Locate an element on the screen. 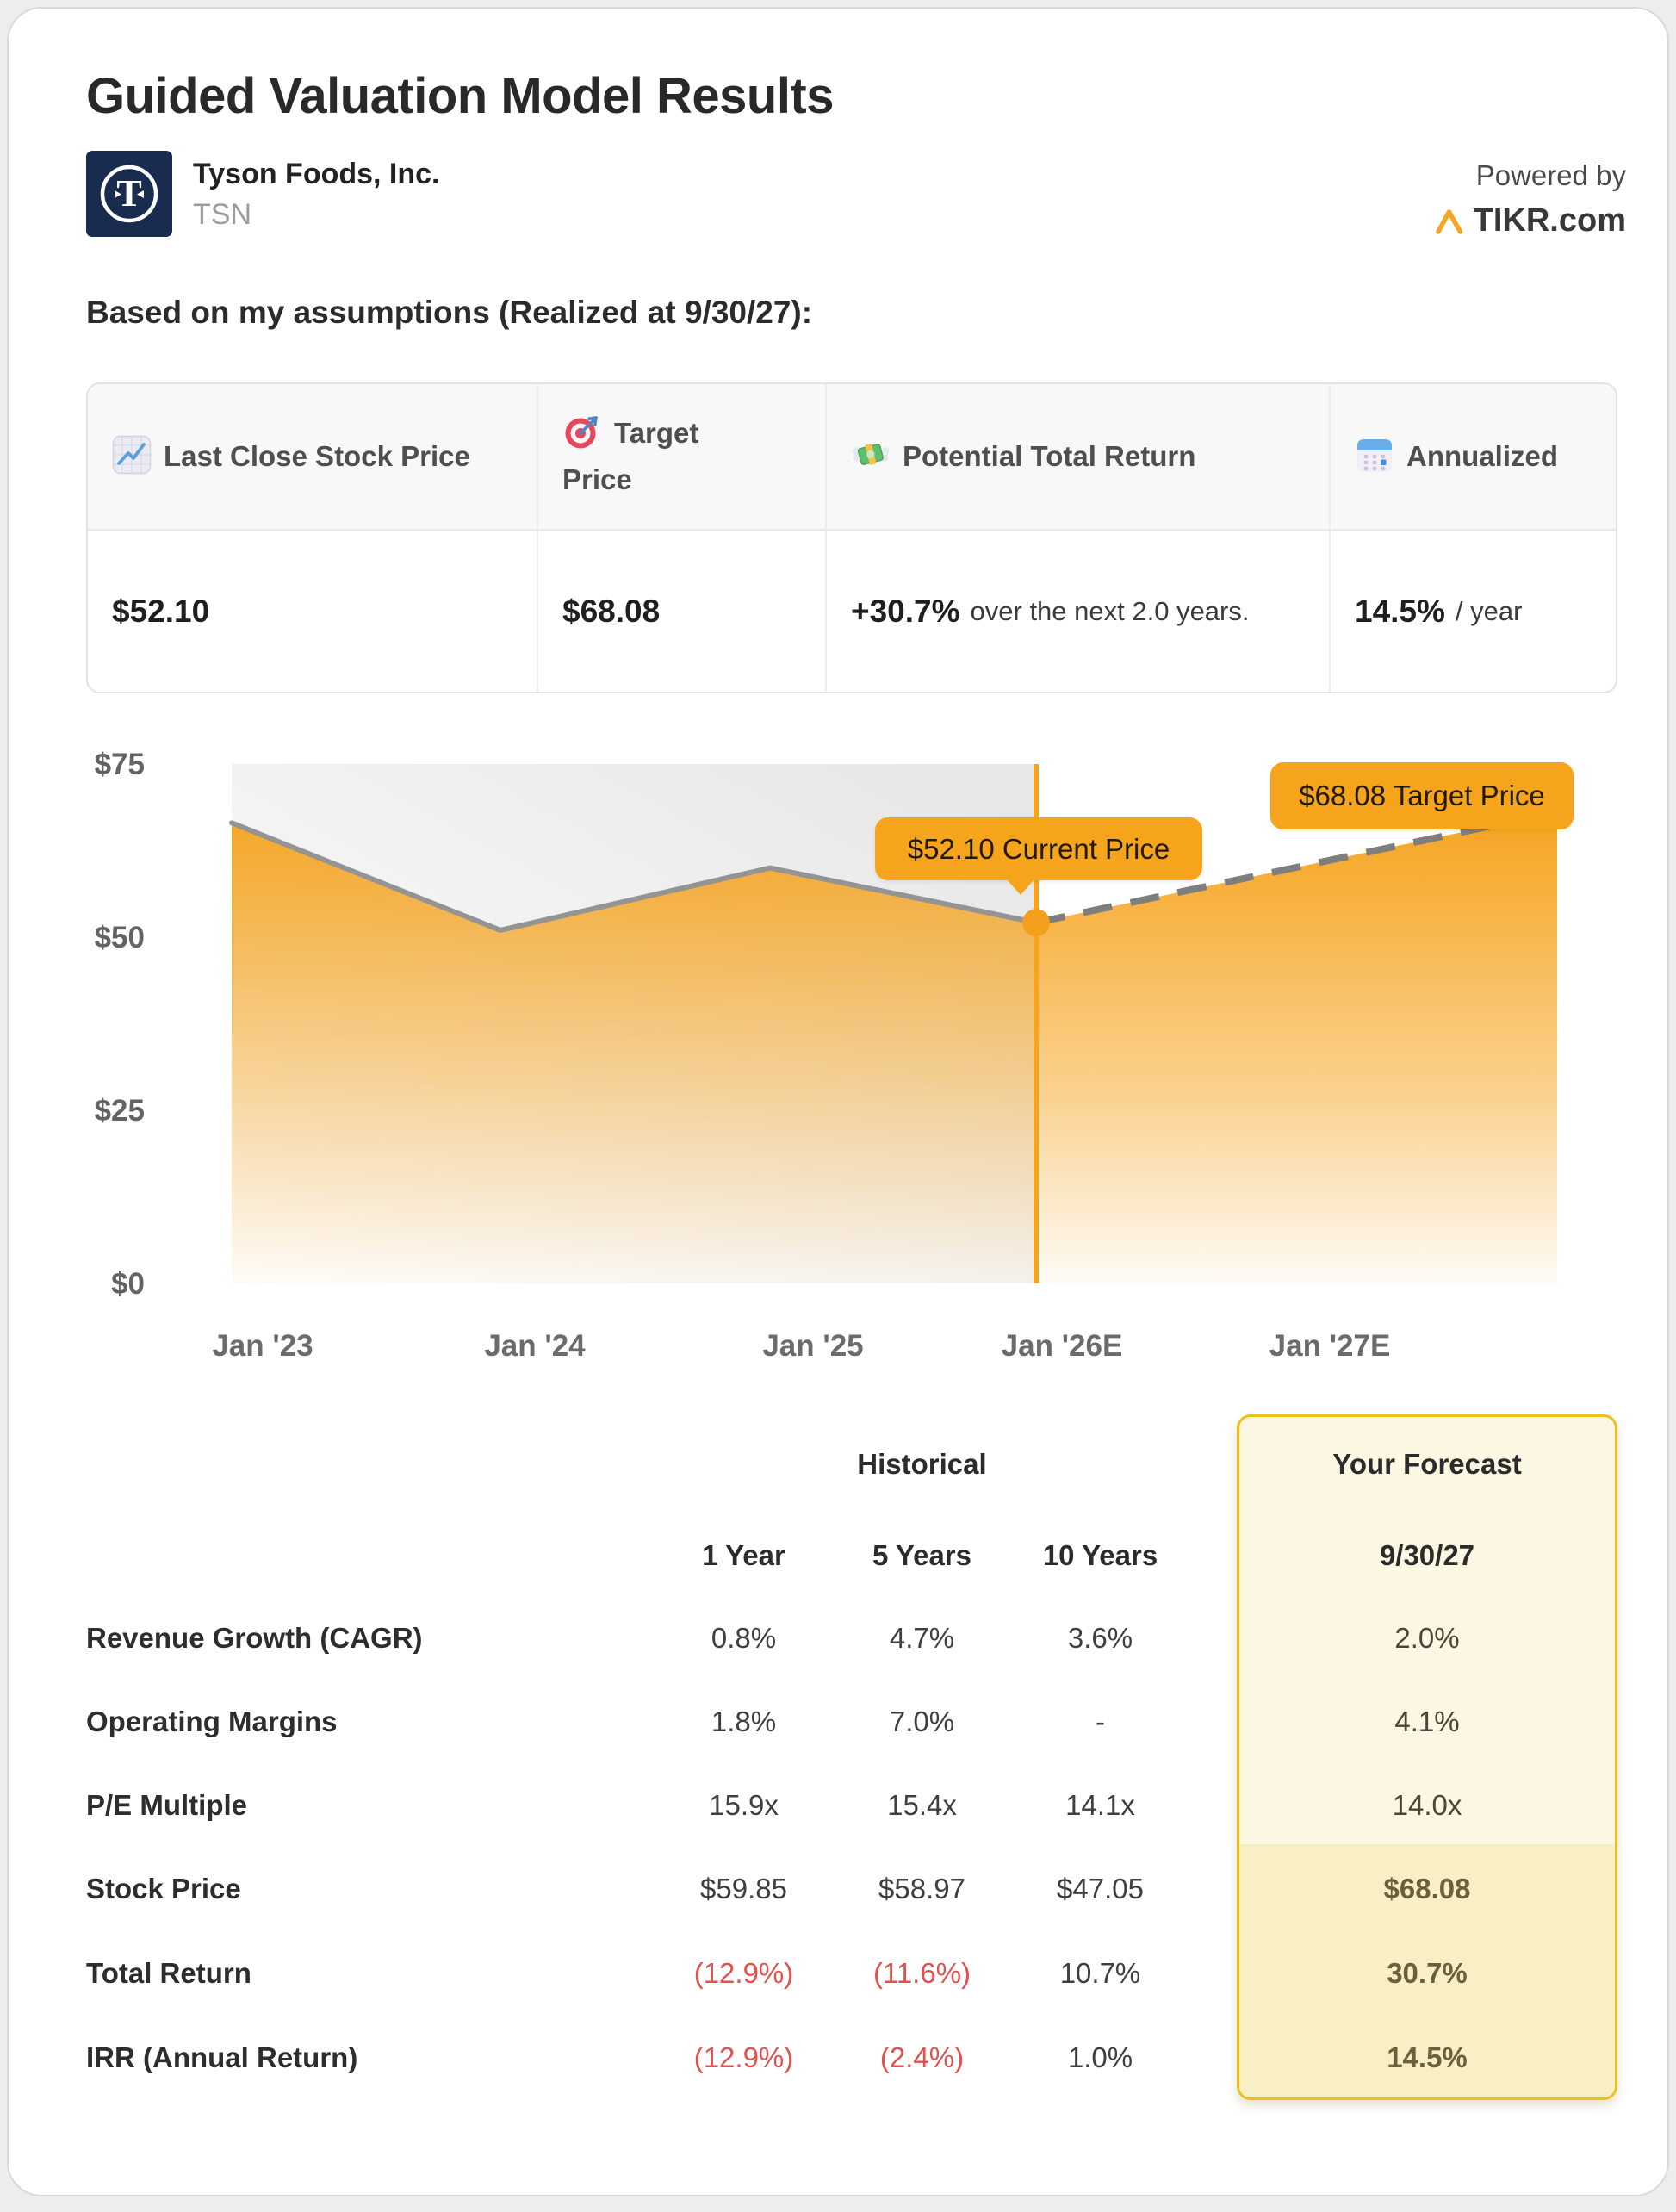 This screenshot has height=2212, width=1676. annualized-suffix: / year is located at coordinates (1489, 610).